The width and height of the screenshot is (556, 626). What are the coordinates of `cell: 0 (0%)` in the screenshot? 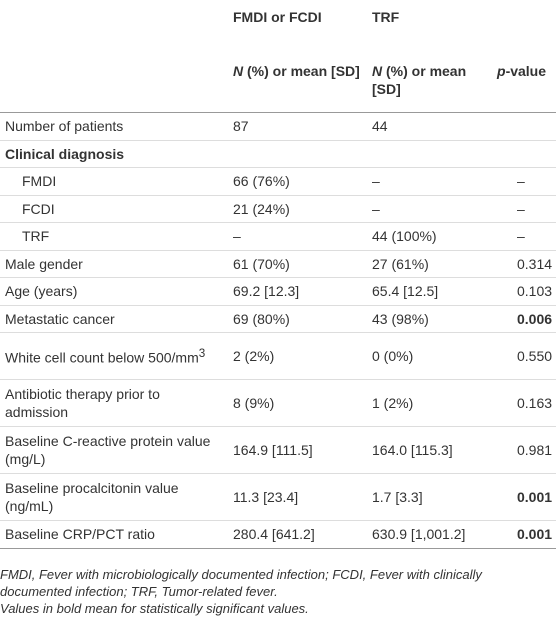 It's located at (428, 356).